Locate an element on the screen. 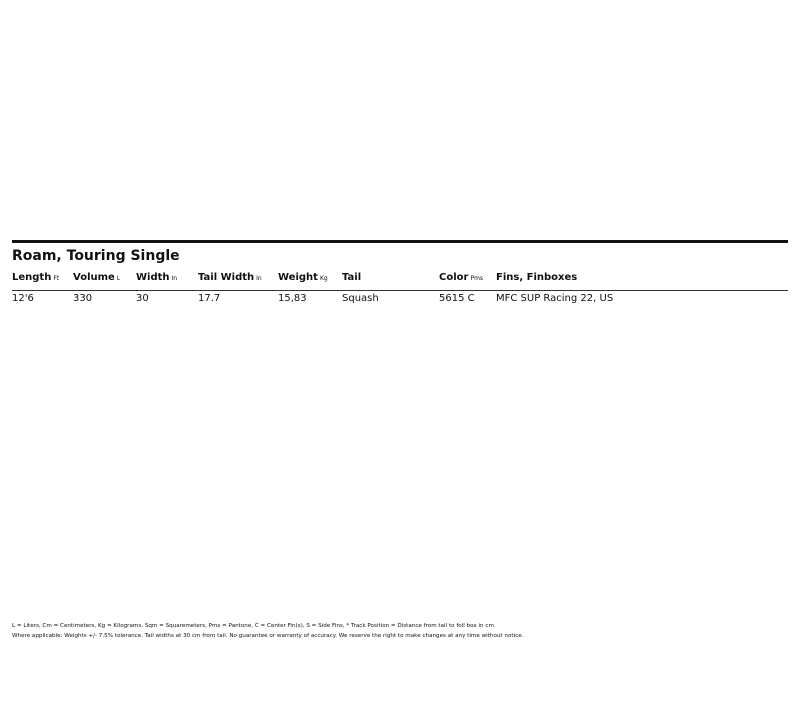  table-cell: 12'6 is located at coordinates (23, 298).